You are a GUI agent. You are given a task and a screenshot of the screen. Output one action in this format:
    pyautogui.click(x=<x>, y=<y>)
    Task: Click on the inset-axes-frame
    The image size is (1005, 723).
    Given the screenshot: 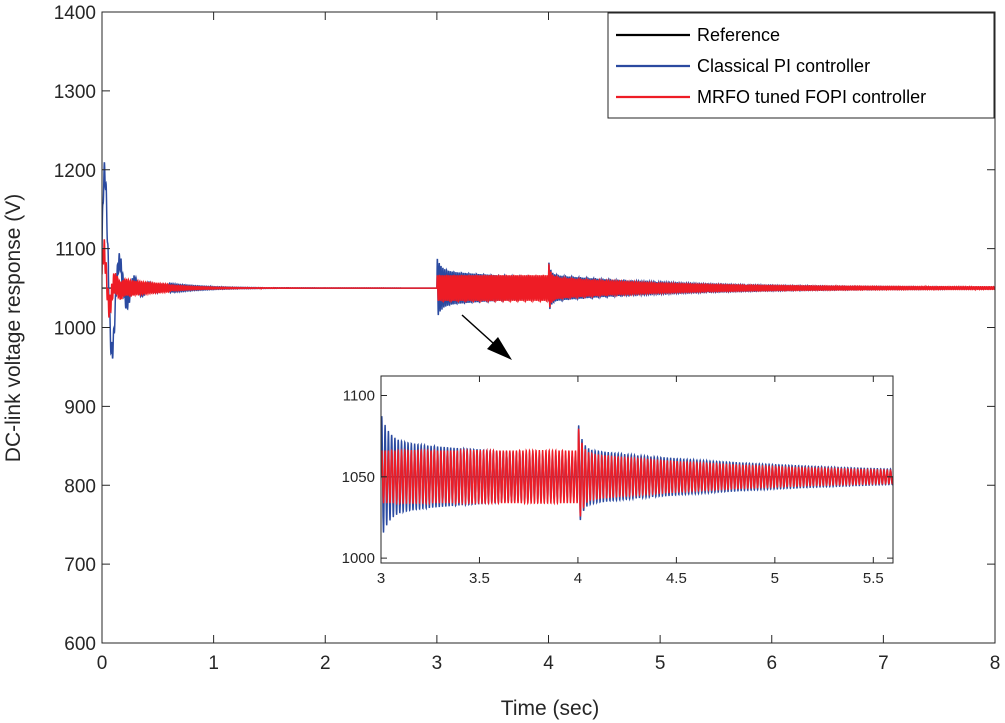 What is the action you would take?
    pyautogui.click(x=637, y=469)
    